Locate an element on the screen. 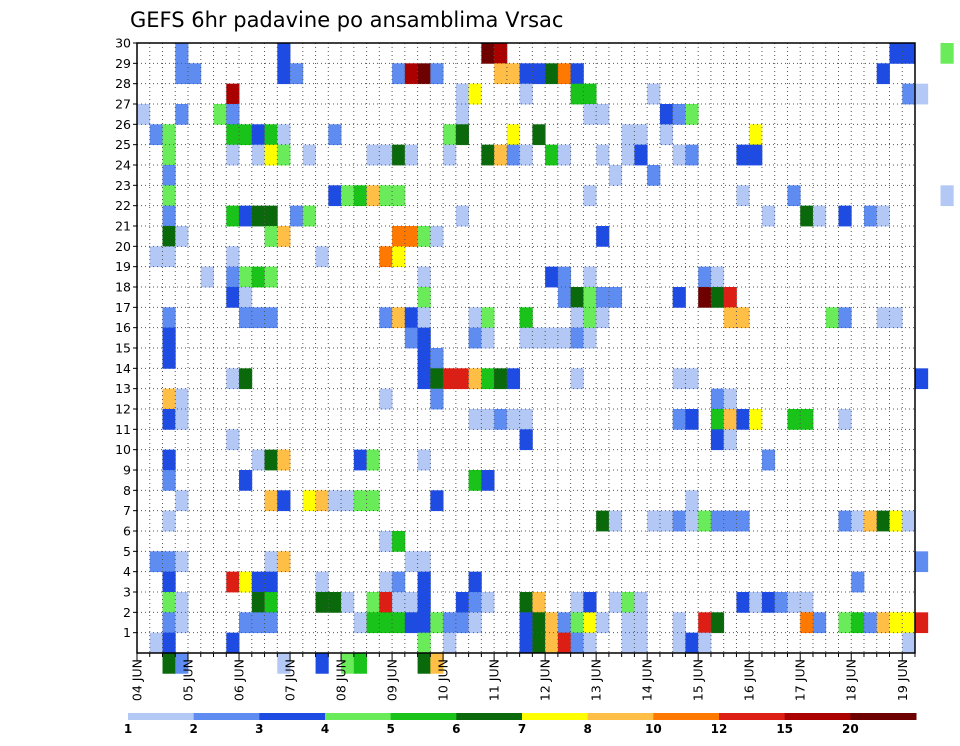  x-tick-label: 04 JUN is located at coordinates (137, 680).